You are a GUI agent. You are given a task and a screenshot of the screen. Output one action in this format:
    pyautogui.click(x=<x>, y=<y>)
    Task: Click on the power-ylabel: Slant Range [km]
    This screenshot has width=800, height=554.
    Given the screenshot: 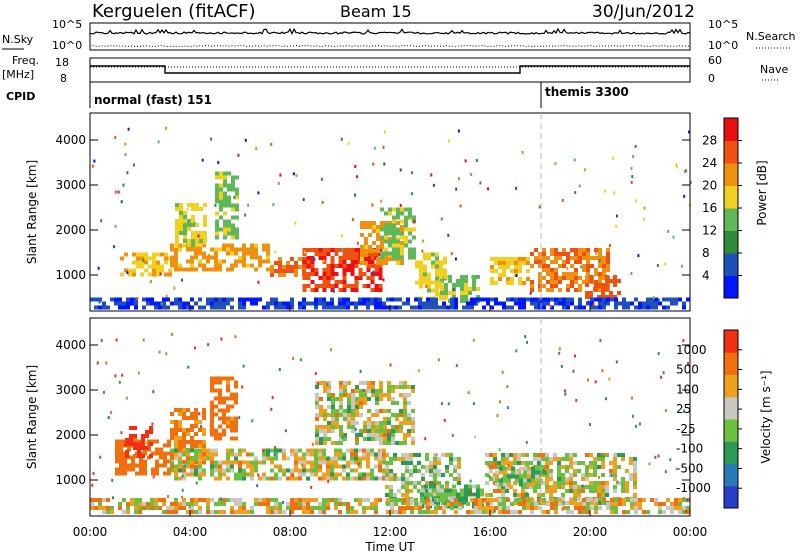 What is the action you would take?
    pyautogui.click(x=32, y=212)
    